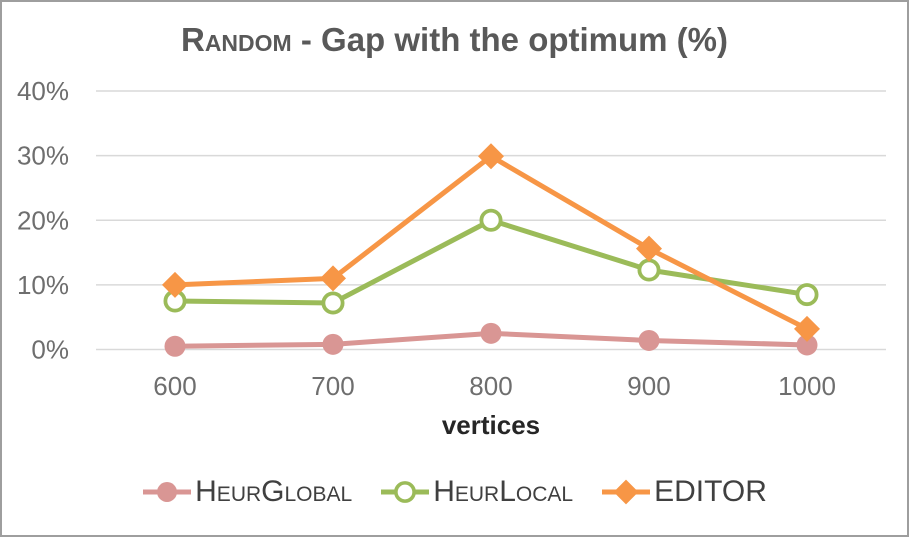 This screenshot has height=537, width=909. I want to click on legend-label-heurlocal: HeurLocal, so click(503, 491).